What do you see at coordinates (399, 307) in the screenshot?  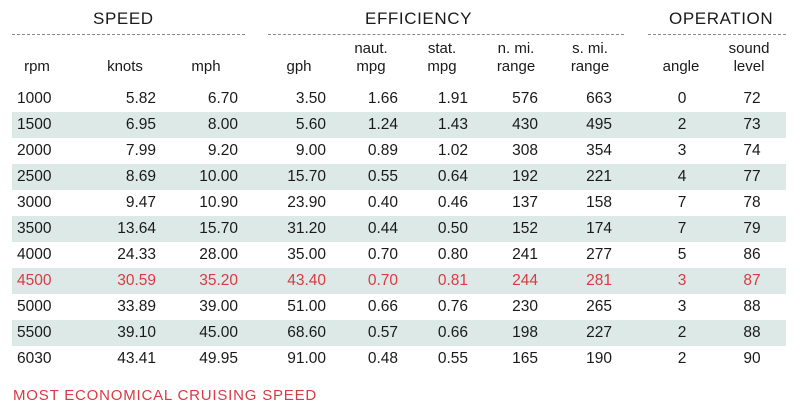 I see `table-row: 5000 33.89 39.00 51.00 0.66 0.76 230 265 3 88` at bounding box center [399, 307].